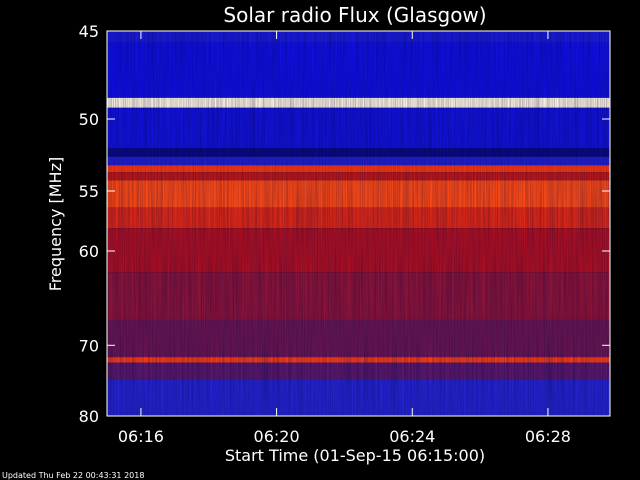  I want to click on y-tick-label: 55, so click(89, 191).